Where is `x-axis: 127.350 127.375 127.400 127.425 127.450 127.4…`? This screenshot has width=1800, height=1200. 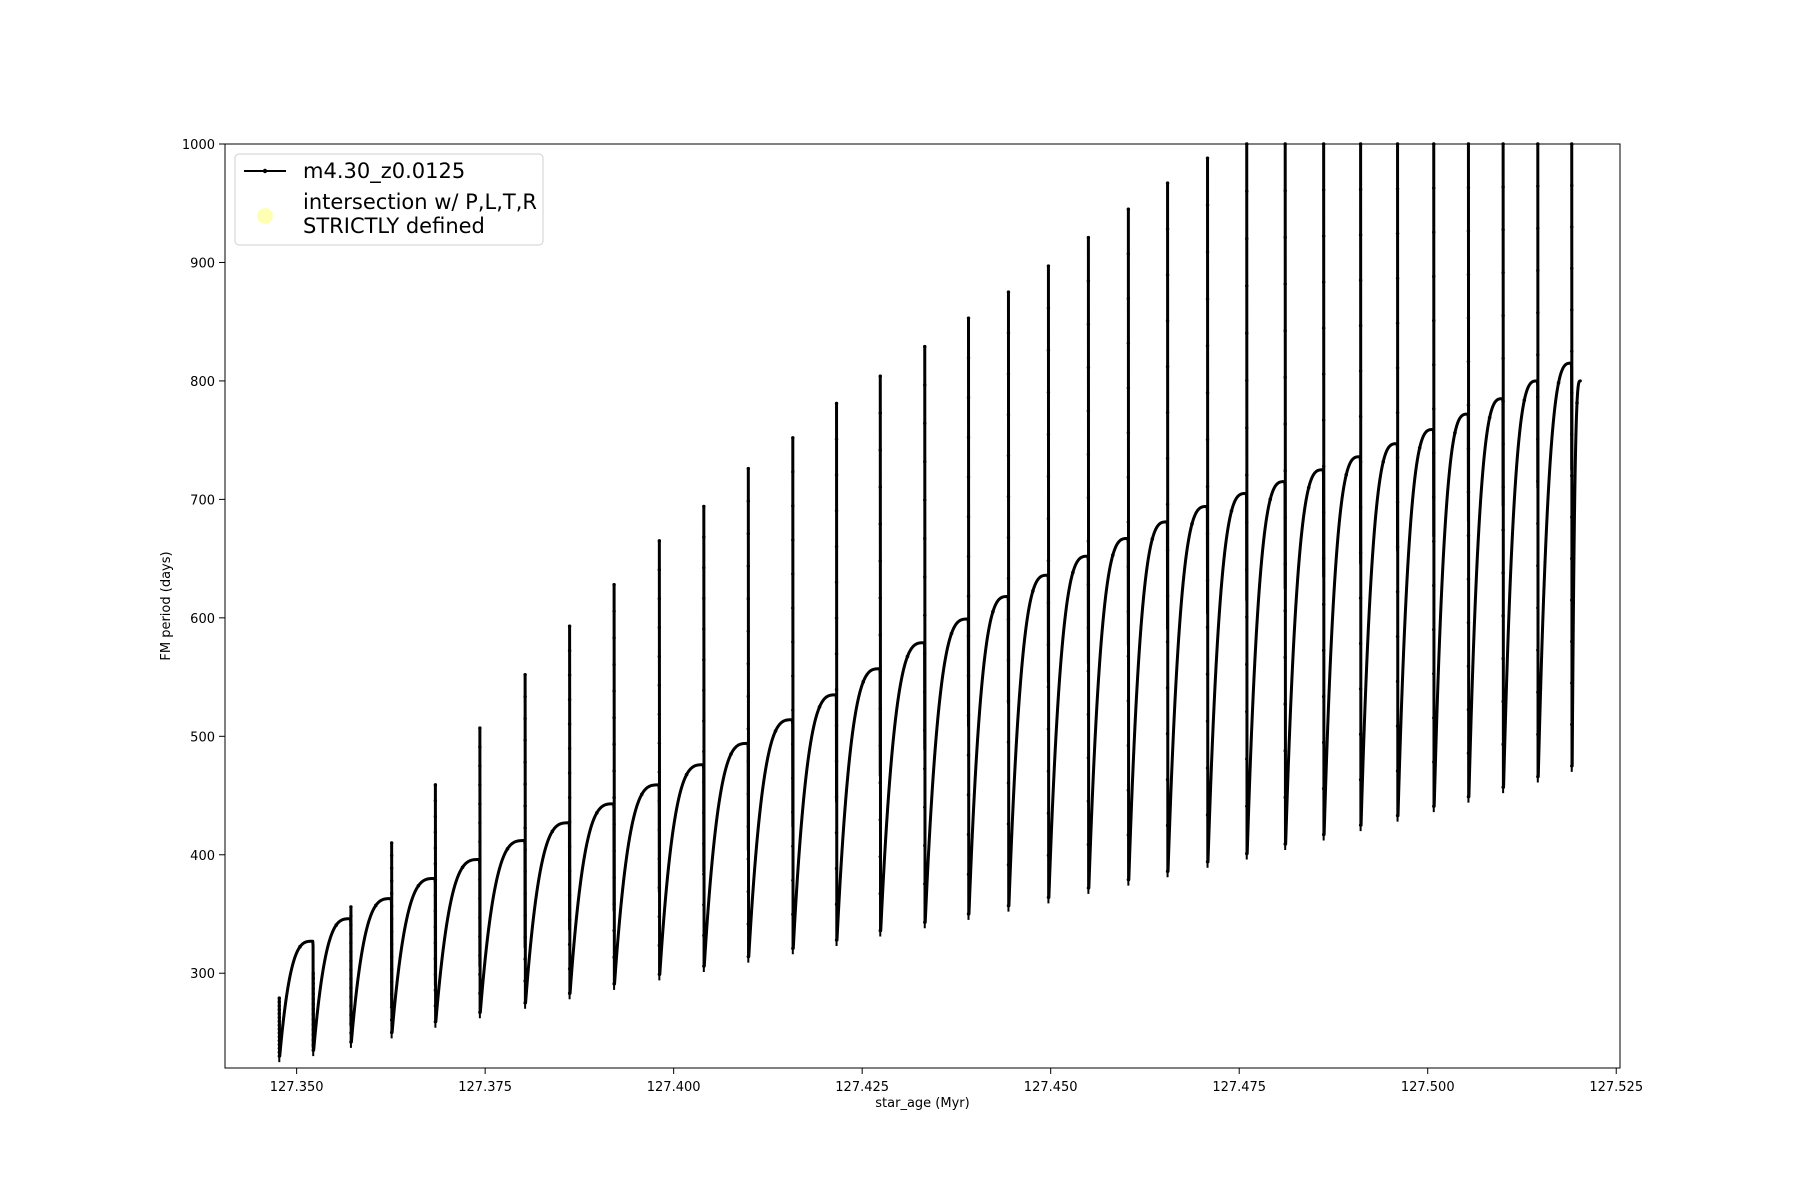
x-axis: 127.350 127.375 127.400 127.425 127.450 127.4… is located at coordinates (956, 1081).